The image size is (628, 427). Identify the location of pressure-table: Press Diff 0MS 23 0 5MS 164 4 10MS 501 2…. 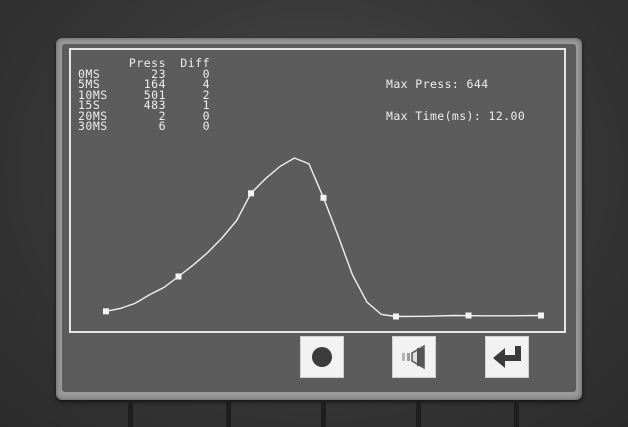
(144, 95).